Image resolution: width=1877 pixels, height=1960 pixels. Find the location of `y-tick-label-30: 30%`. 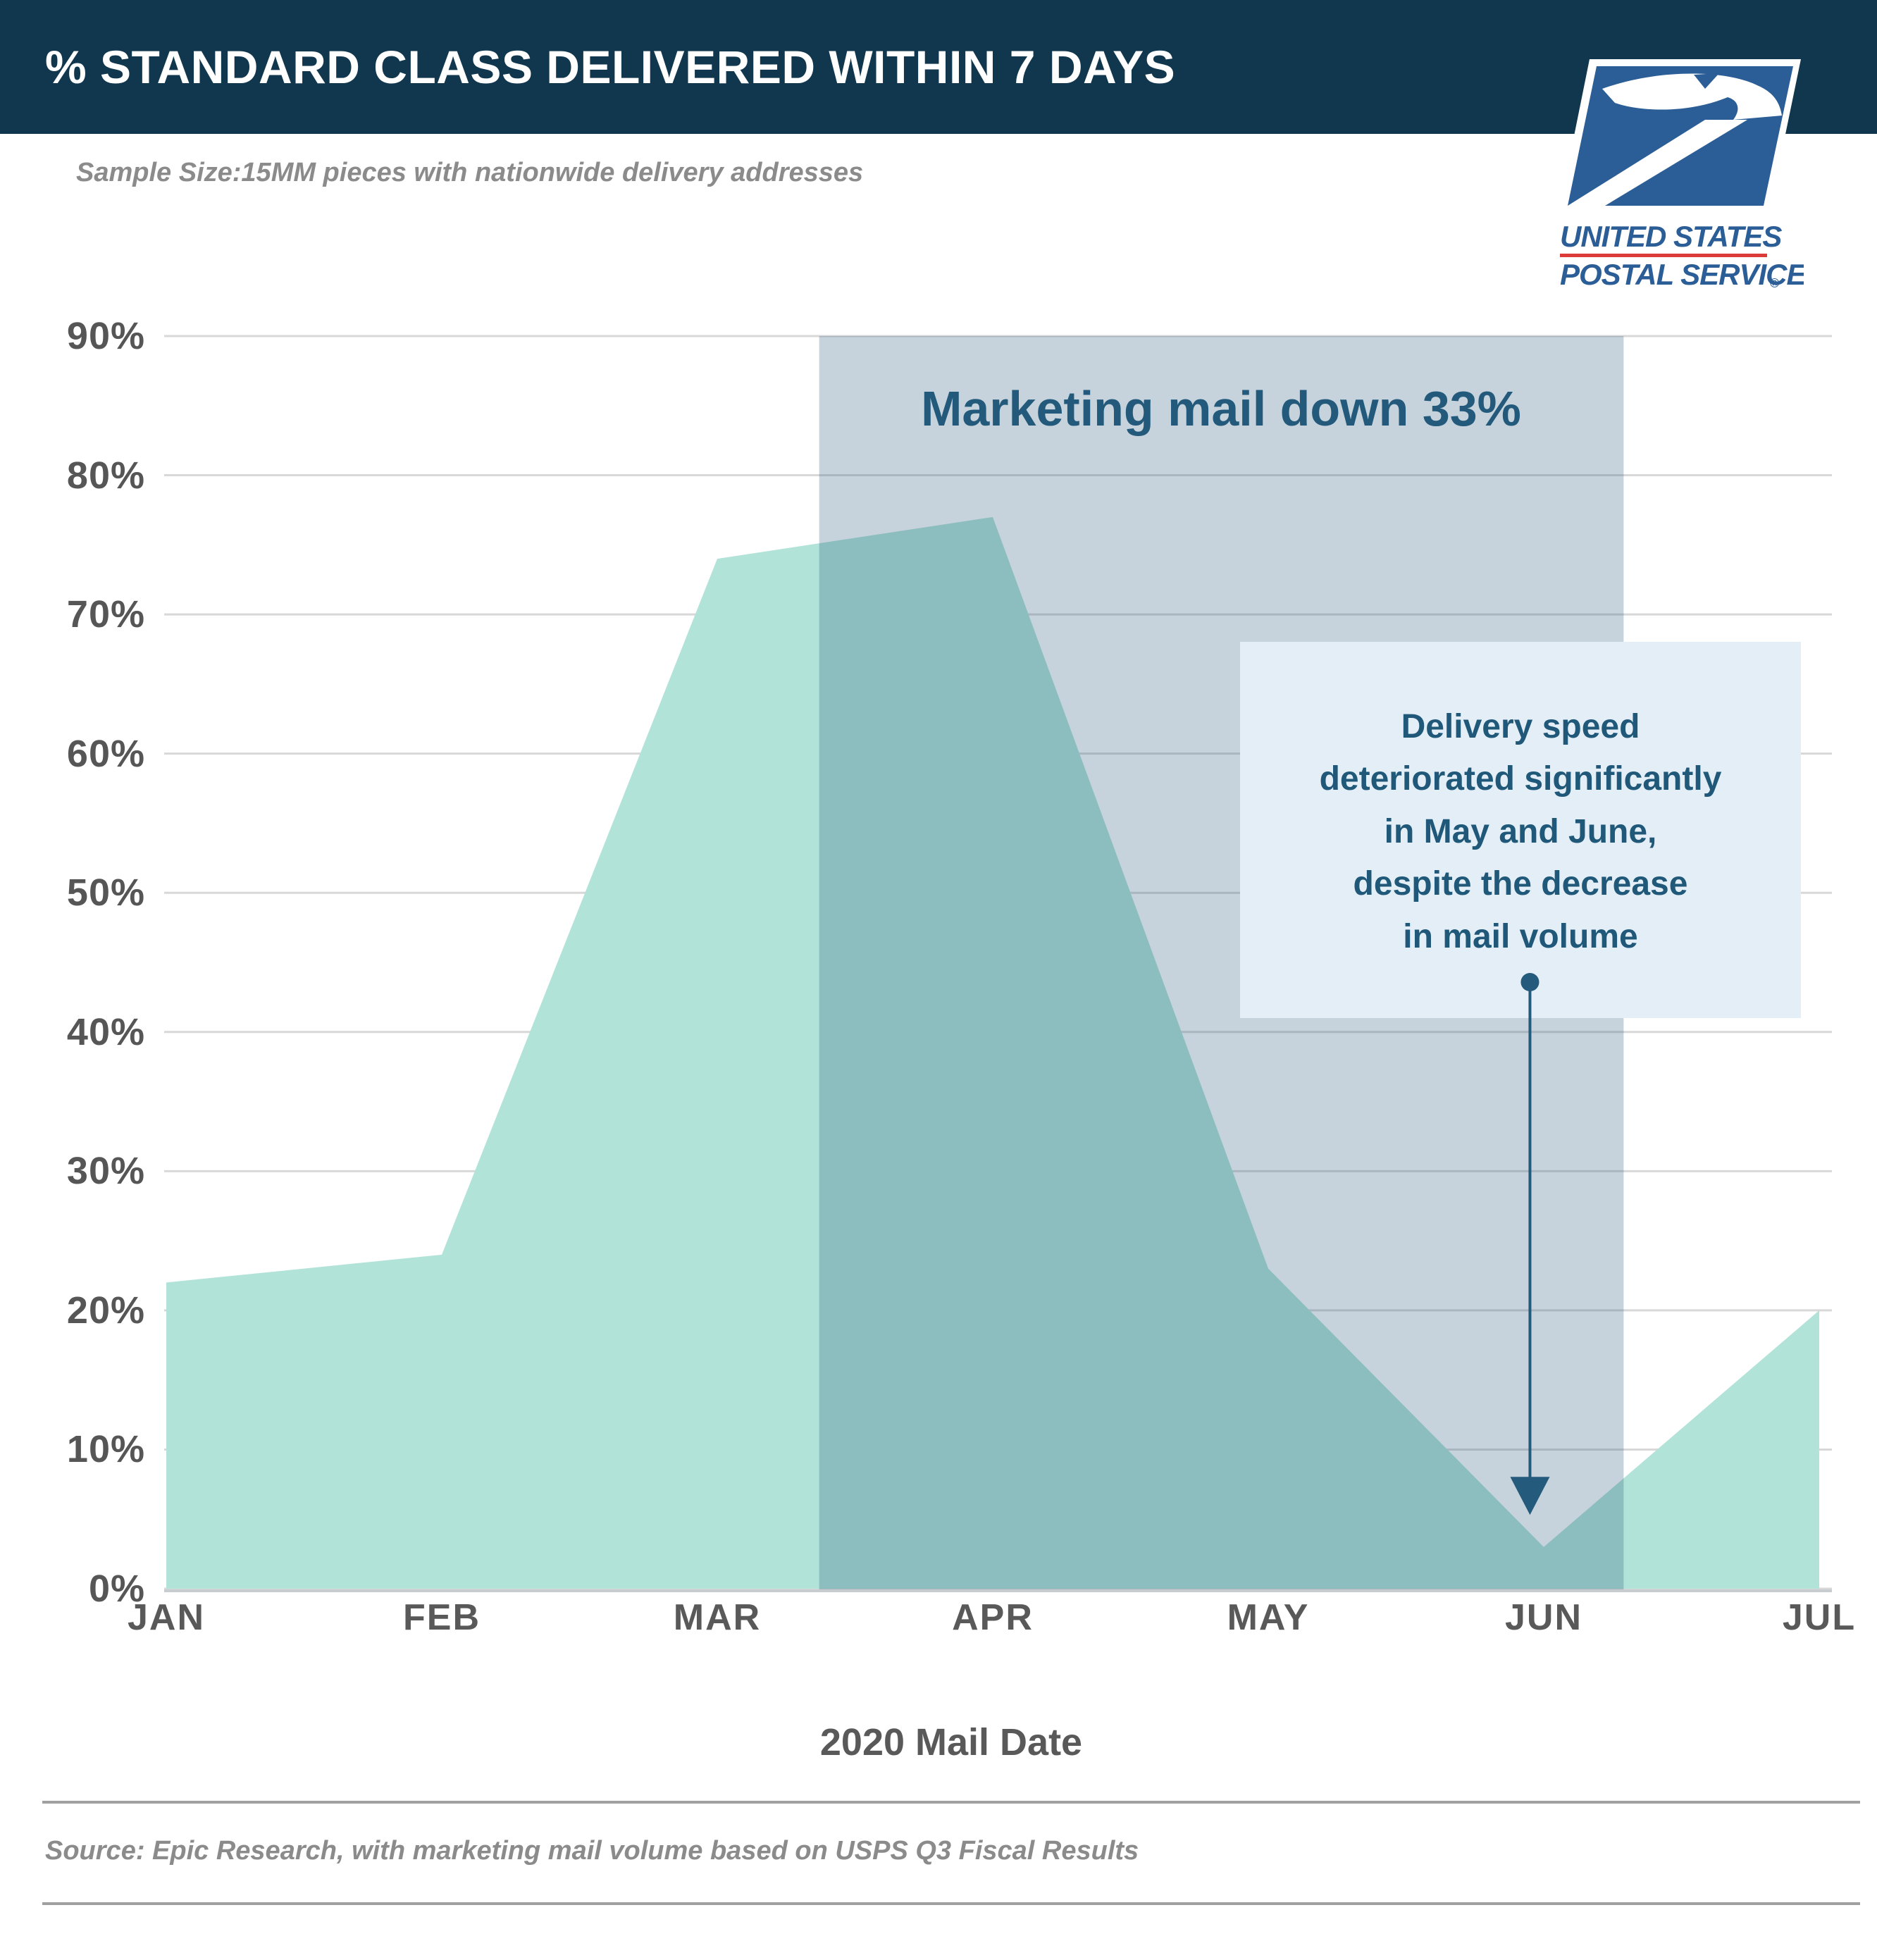

y-tick-label-30: 30% is located at coordinates (106, 1172).